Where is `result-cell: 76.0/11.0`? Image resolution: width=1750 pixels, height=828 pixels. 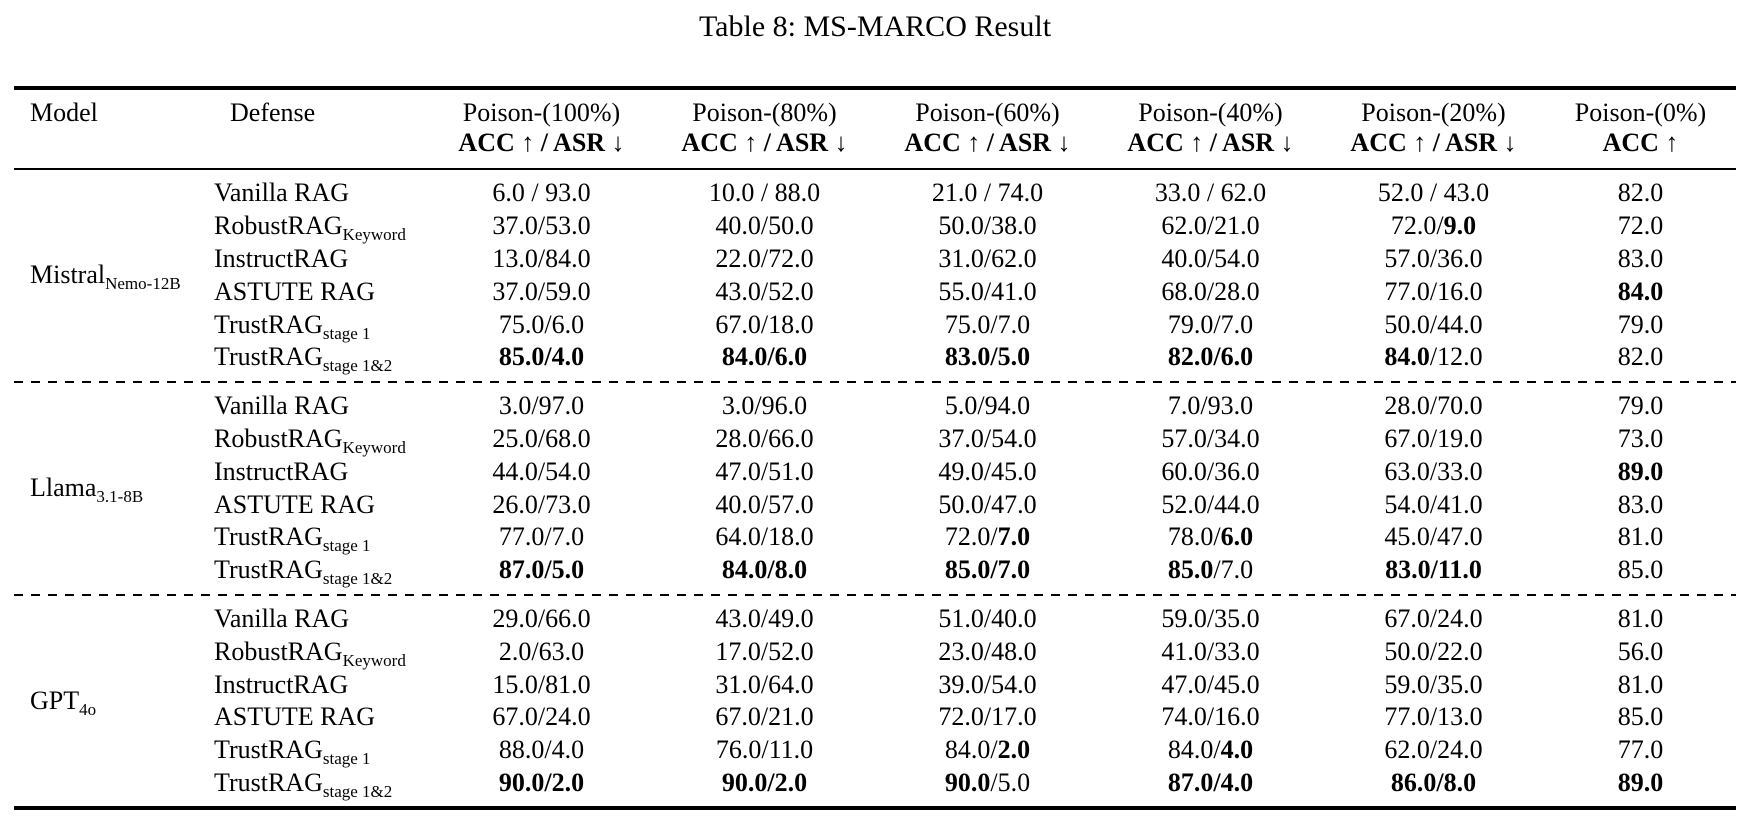 result-cell: 76.0/11.0 is located at coordinates (764, 750).